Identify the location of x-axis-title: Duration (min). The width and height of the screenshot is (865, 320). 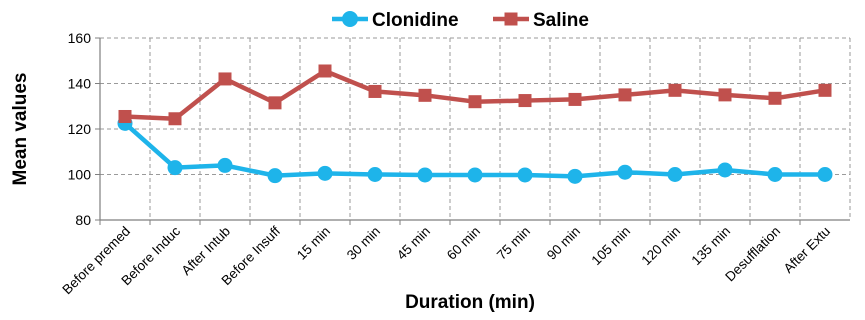
(470, 302).